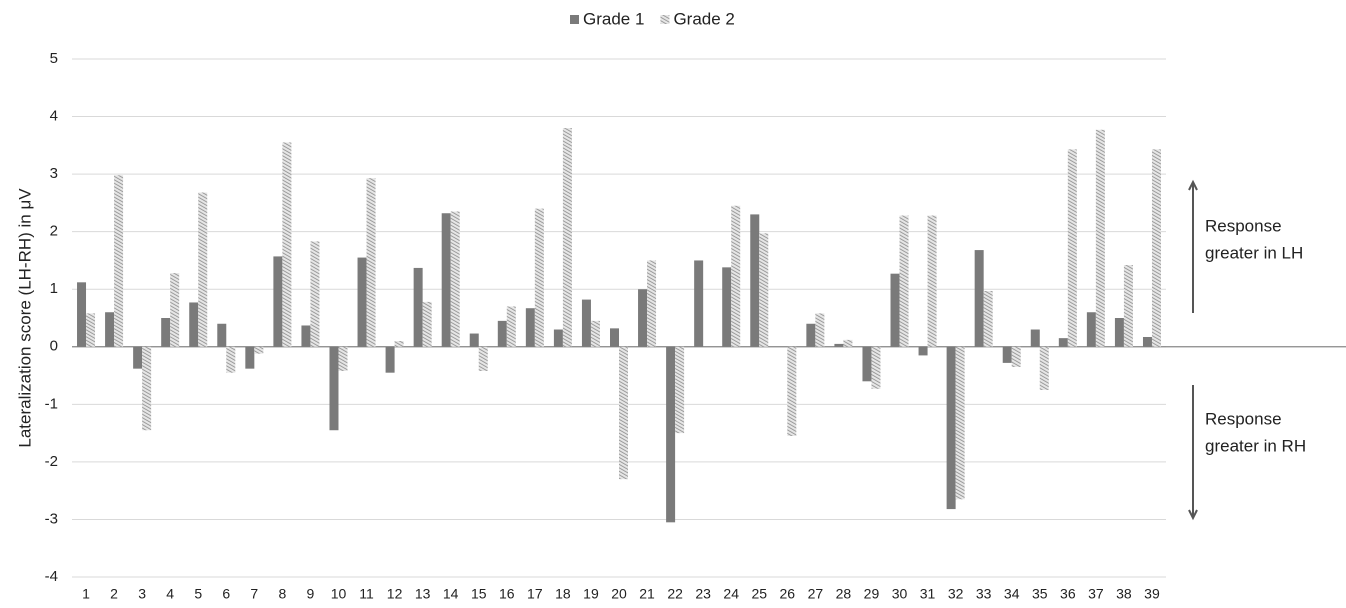  I want to click on y-tick-label: 0, so click(54, 346).